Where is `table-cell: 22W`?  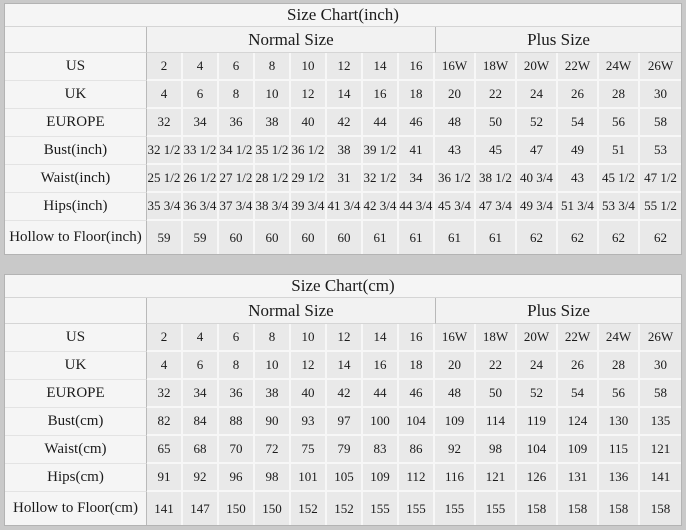 table-cell: 22W is located at coordinates (578, 67).